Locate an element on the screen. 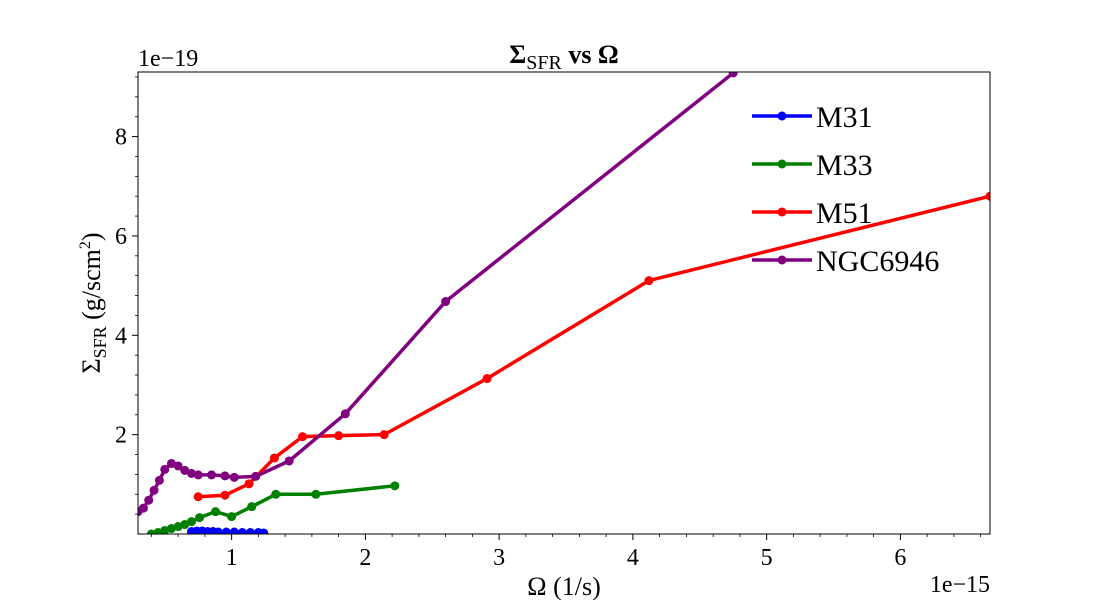 This screenshot has height=600, width=1100. legend-label: NGC6946 is located at coordinates (877, 261).